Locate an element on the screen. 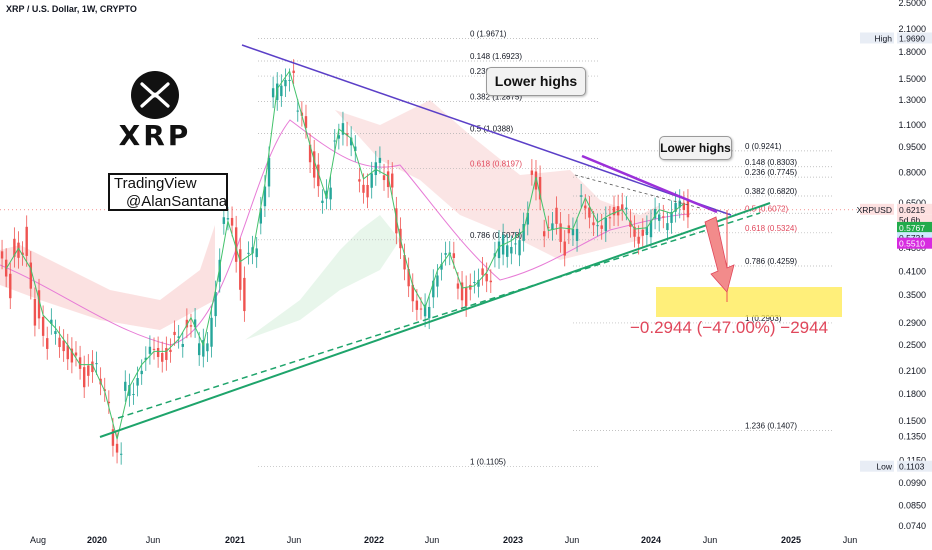  projection-label: −0.2944 (−47.00%) −2944 is located at coordinates (729, 327).